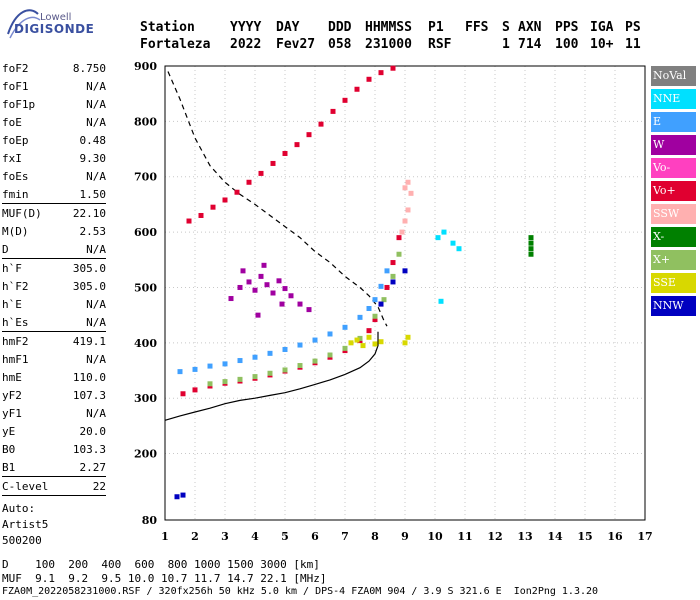 The image size is (700, 600). Describe the element at coordinates (54, 340) in the screenshot. I see `param-row: hmF2 419.1` at that location.